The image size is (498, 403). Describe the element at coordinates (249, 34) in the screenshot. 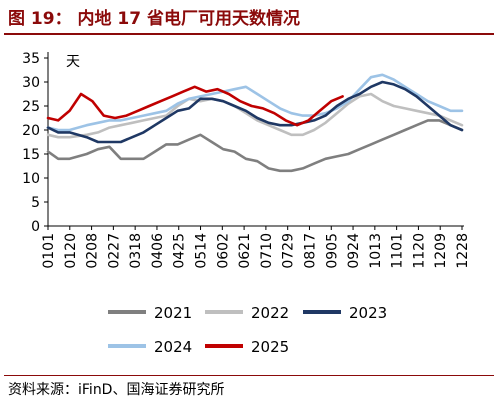

I see `title-divider` at that location.